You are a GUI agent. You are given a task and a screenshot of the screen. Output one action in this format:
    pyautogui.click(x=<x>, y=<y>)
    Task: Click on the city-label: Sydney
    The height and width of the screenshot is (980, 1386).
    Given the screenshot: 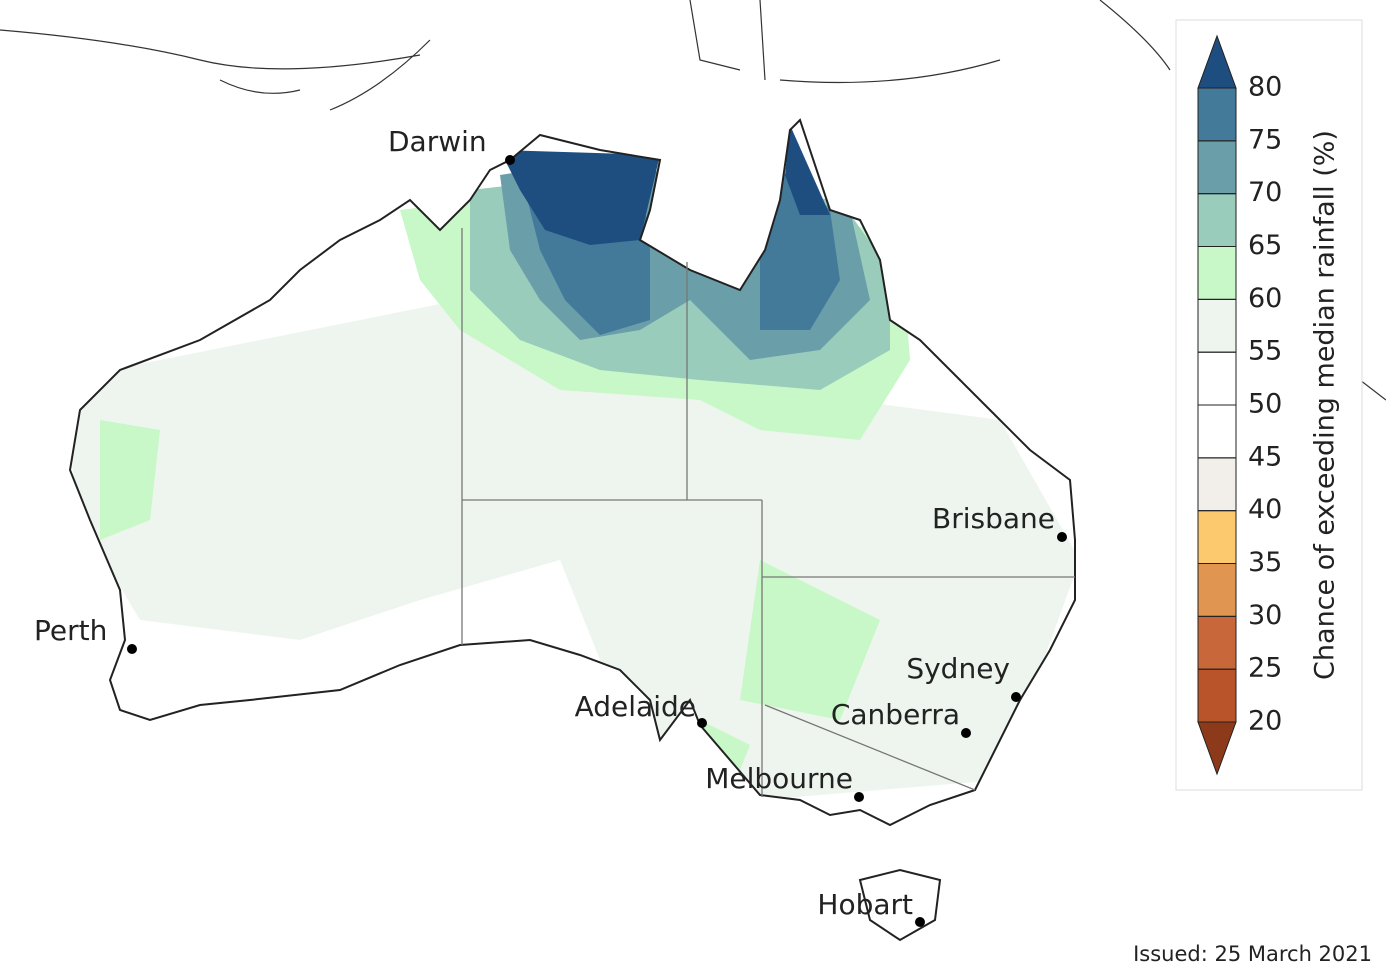 What is the action you would take?
    pyautogui.click(x=958, y=668)
    